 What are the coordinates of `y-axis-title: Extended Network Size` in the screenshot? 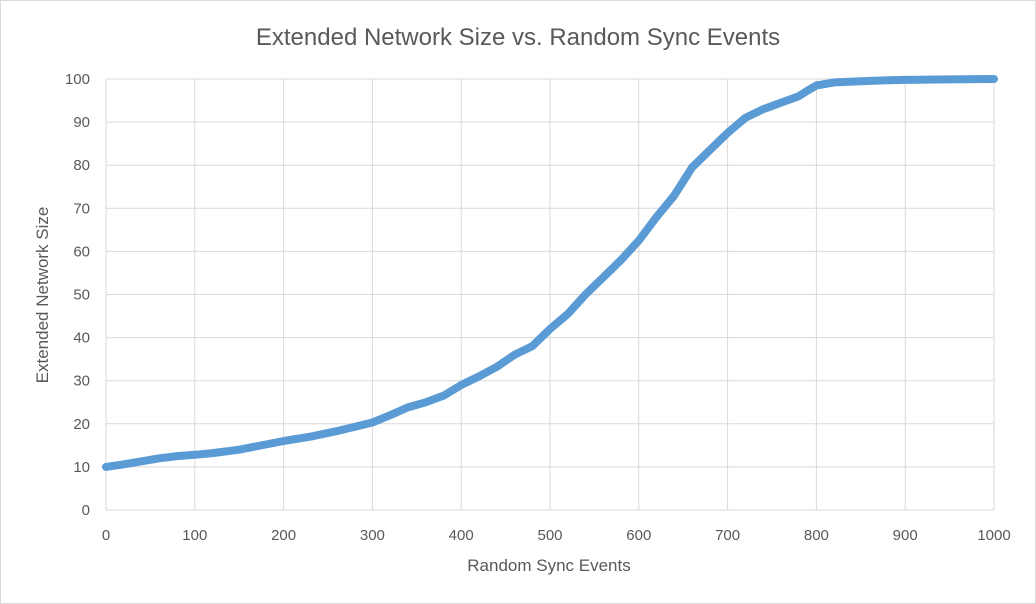 It's located at (42, 295).